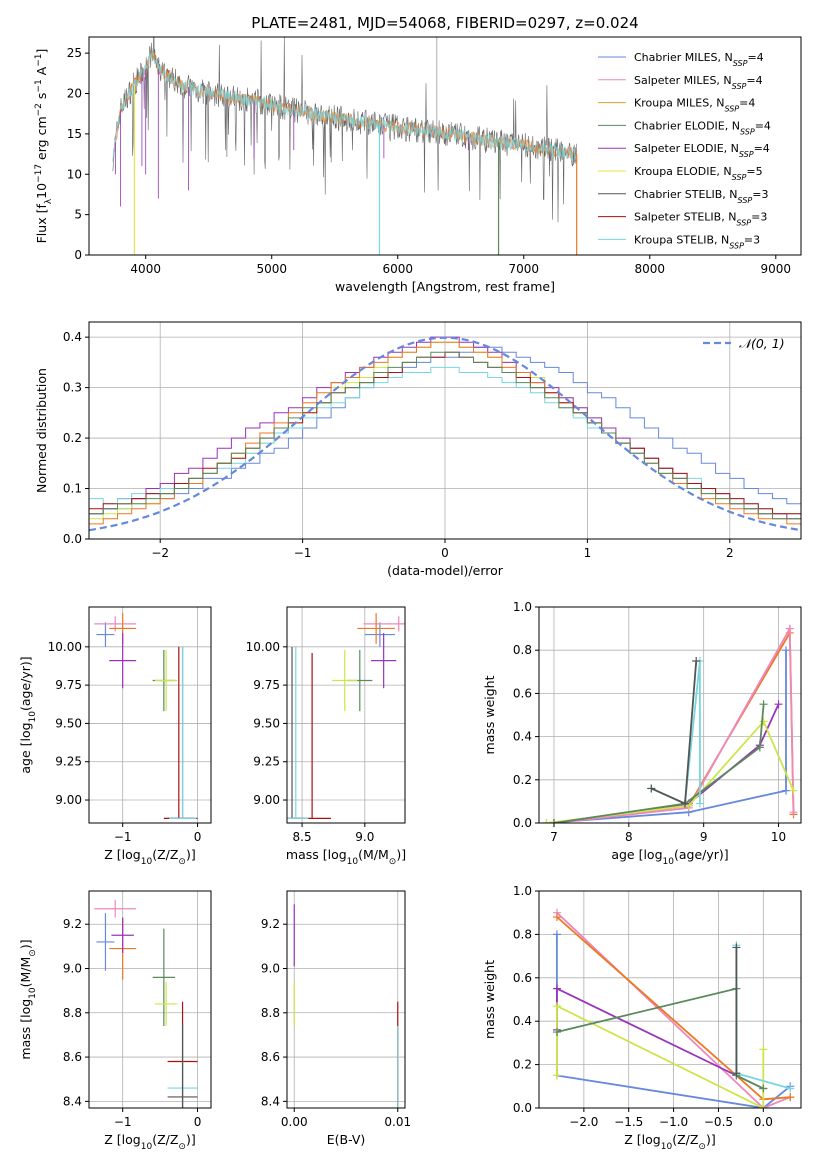 Image resolution: width=819 pixels, height=1170 pixels. Describe the element at coordinates (445, 286) in the screenshot. I see `x-axis-label: wavelength [Angstrom, rest frame]` at that location.